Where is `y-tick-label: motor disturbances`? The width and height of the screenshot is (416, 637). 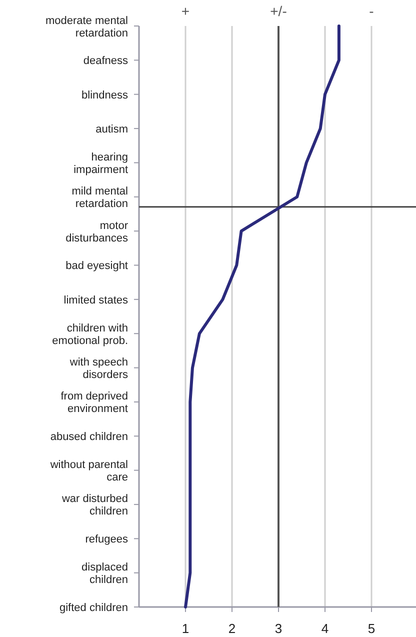
y-tick-label: motor disturbances is located at coordinates (97, 232).